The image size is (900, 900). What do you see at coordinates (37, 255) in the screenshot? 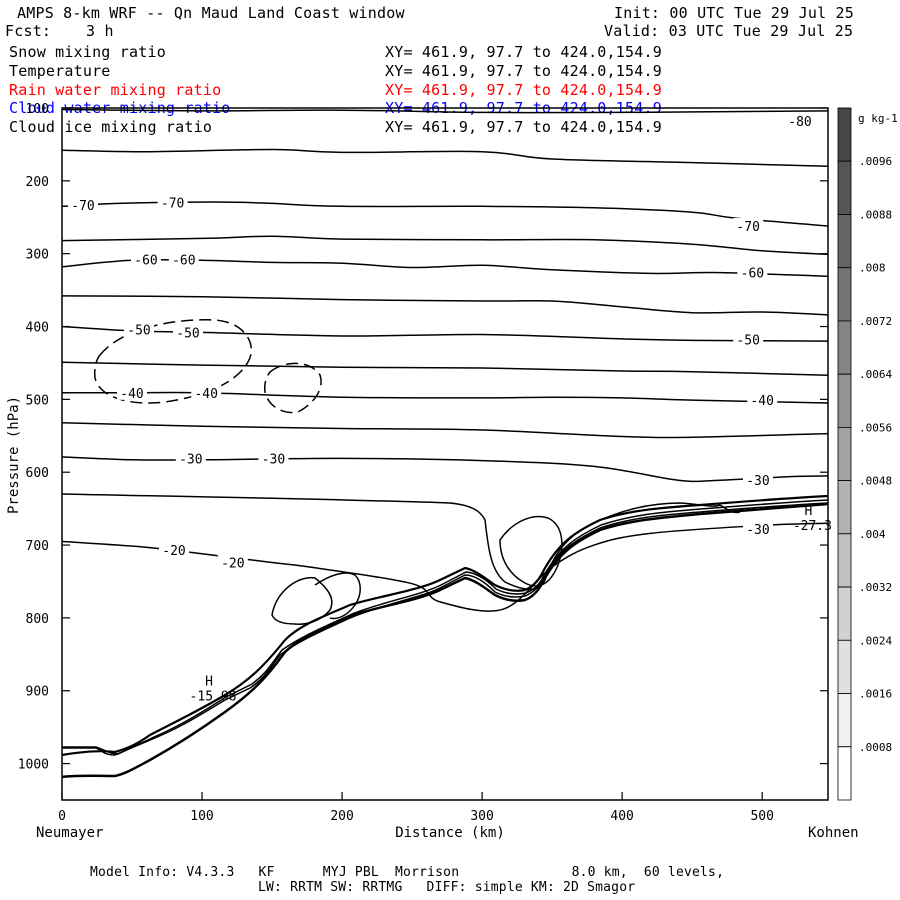
I see `y-tick-label: 300` at bounding box center [37, 255].